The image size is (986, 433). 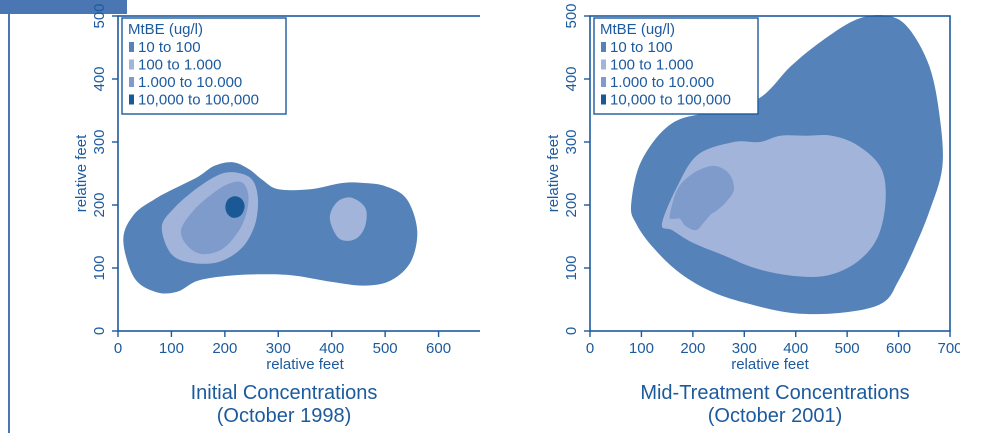 What do you see at coordinates (63, 7) in the screenshot?
I see `corner-tab` at bounding box center [63, 7].